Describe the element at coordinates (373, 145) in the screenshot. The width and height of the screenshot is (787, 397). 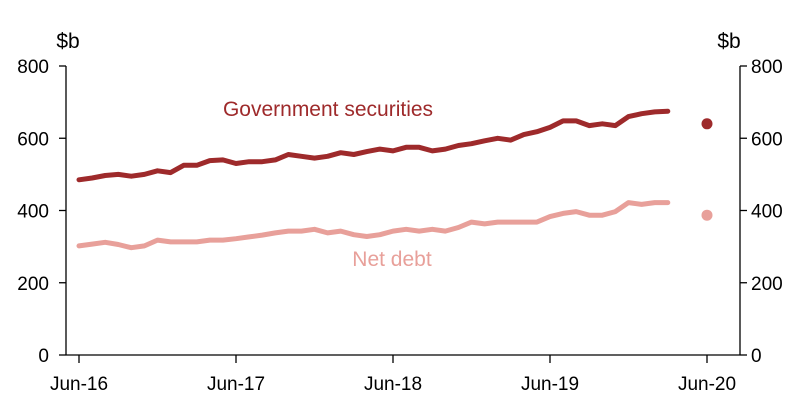
I see `series-line-government-securities` at that location.